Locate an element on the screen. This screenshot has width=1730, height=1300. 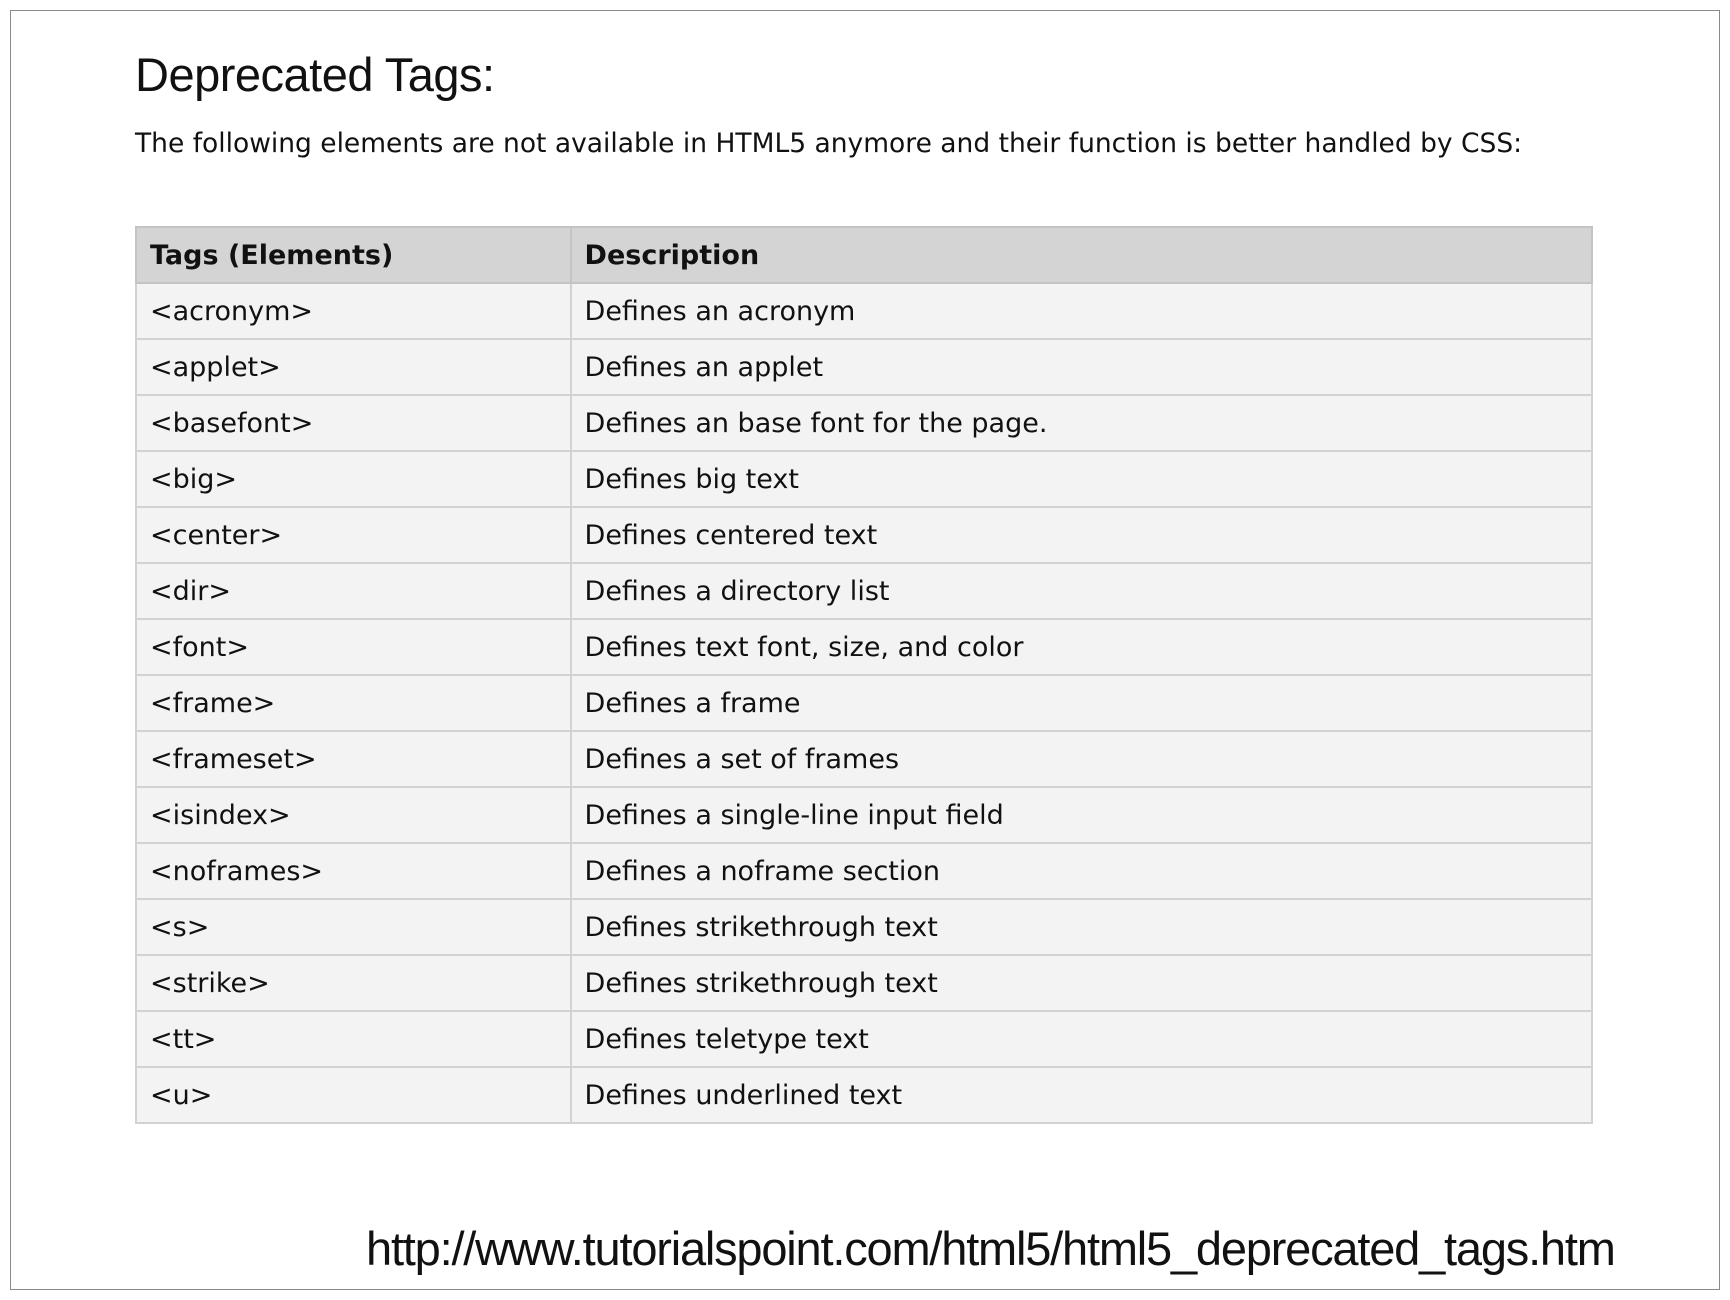
description-cell: Defines underlined text is located at coordinates (1081, 1095).